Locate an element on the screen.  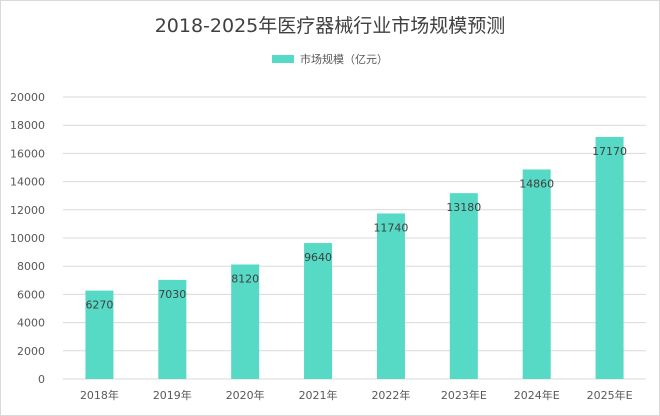
chart-title: 2018-2025年医疗器械行业市场规模预测 is located at coordinates (330, 26).